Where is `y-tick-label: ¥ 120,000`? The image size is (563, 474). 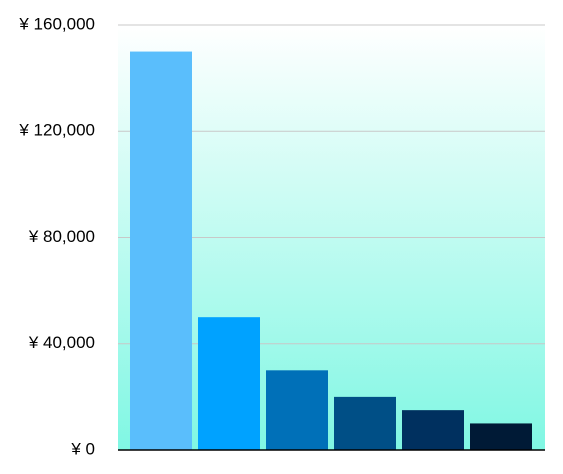 y-tick-label: ¥ 120,000 is located at coordinates (56, 130).